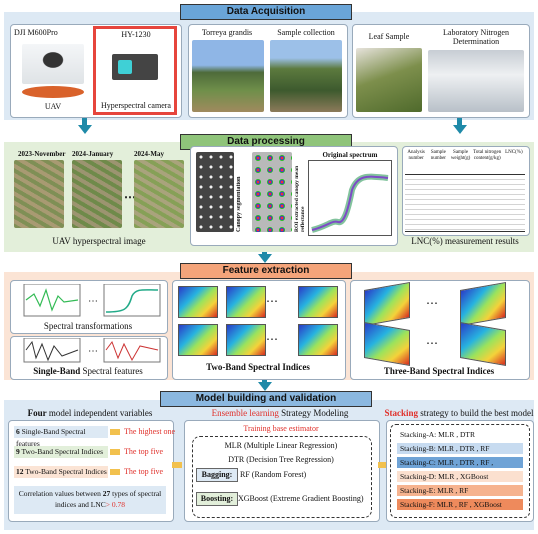  What do you see at coordinates (217, 499) in the screenshot?
I see `boosting-label: Boosting:` at bounding box center [217, 499].